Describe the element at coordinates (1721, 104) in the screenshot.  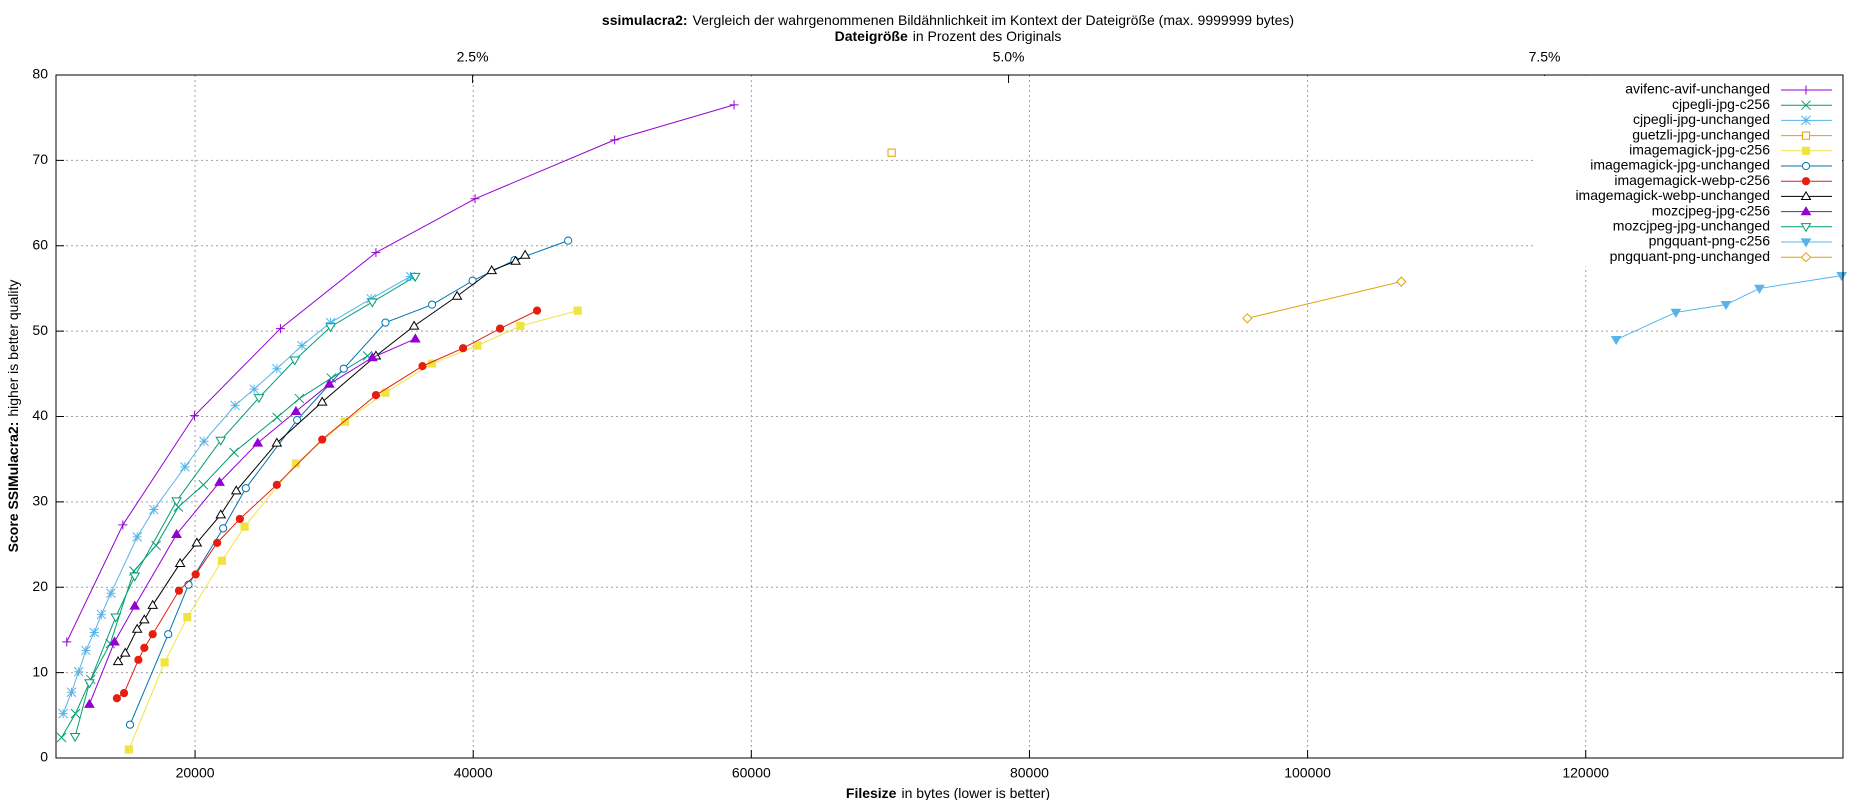
I see `legend-label: cjpegli-jpg-c256` at that location.